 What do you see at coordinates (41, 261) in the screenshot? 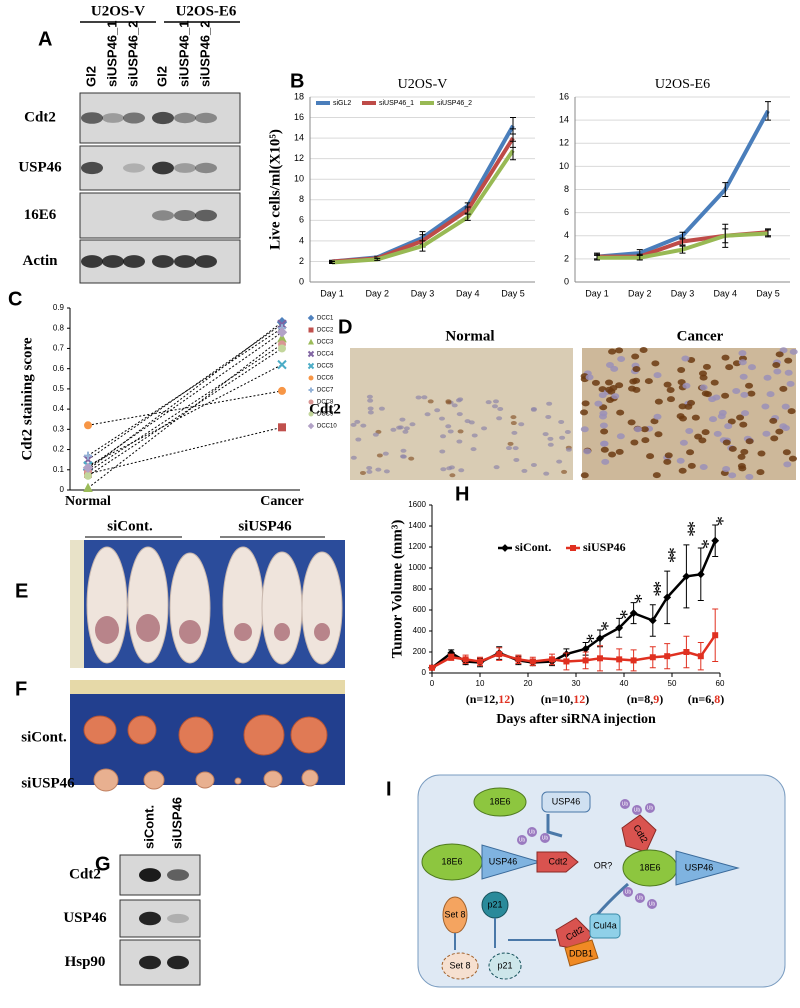
I see `row-label: Actin` at bounding box center [41, 261].